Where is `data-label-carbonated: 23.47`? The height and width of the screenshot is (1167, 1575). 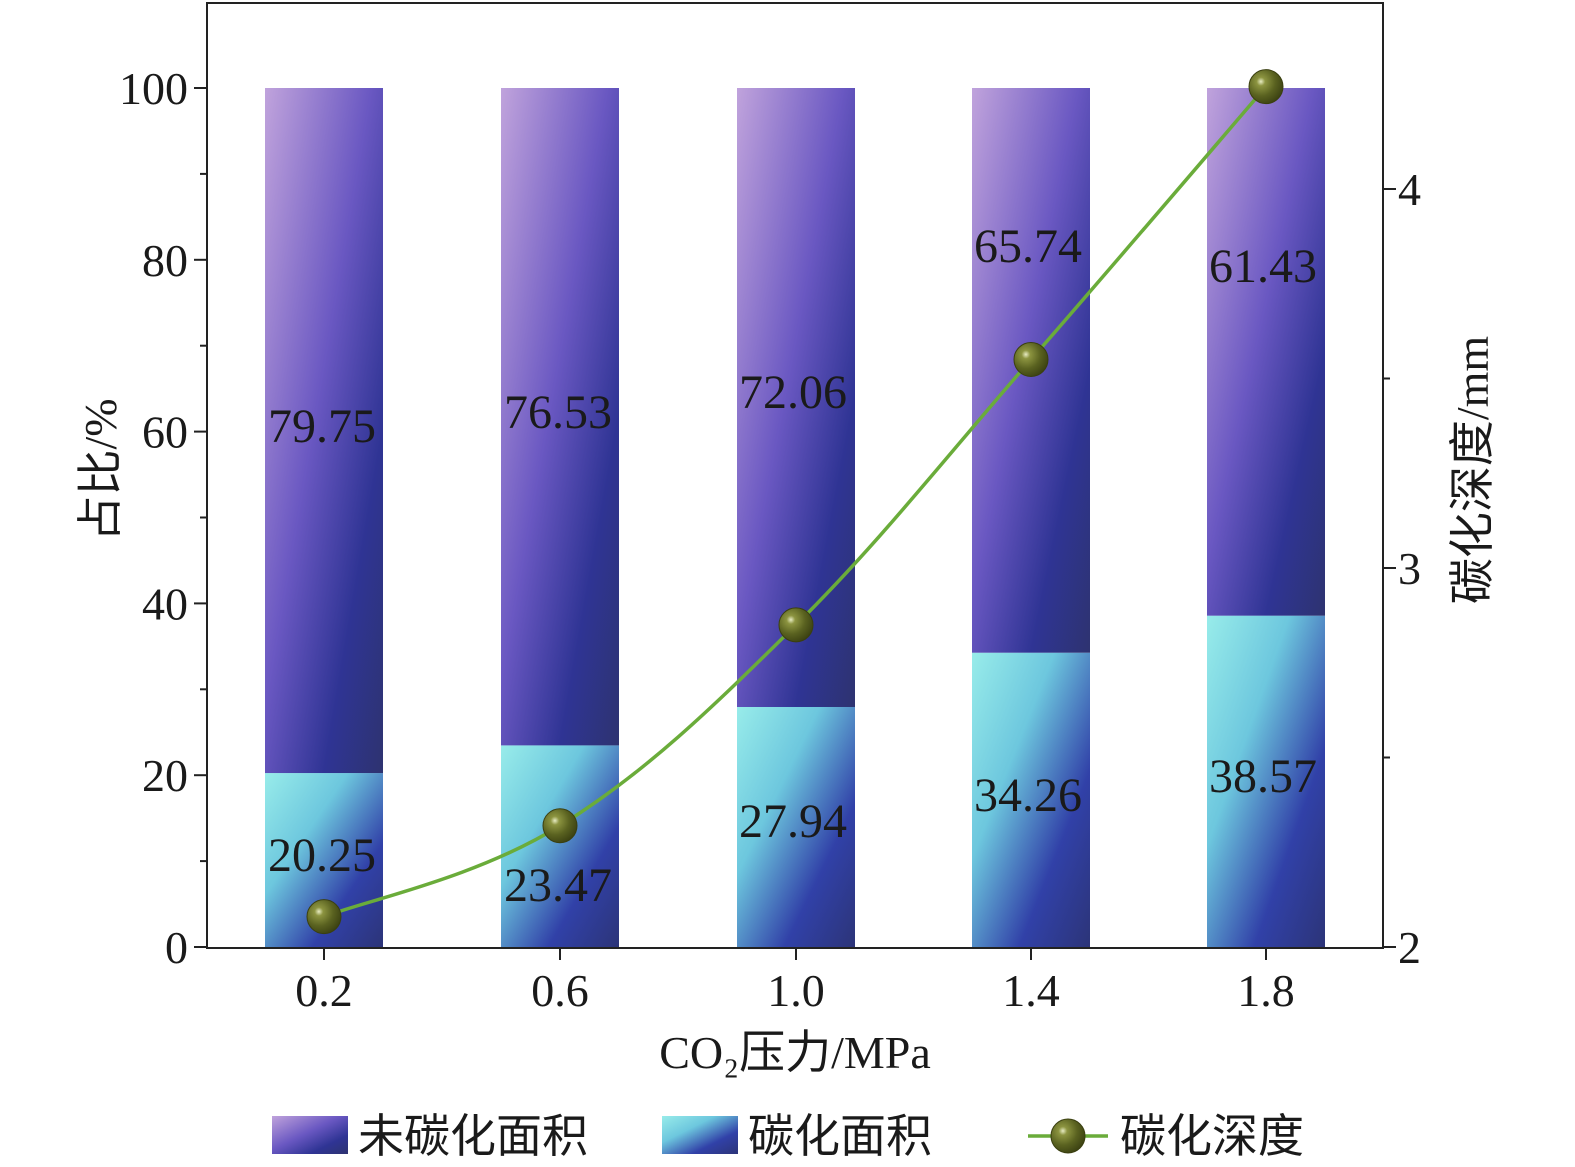 data-label-carbonated: 23.47 is located at coordinates (558, 885).